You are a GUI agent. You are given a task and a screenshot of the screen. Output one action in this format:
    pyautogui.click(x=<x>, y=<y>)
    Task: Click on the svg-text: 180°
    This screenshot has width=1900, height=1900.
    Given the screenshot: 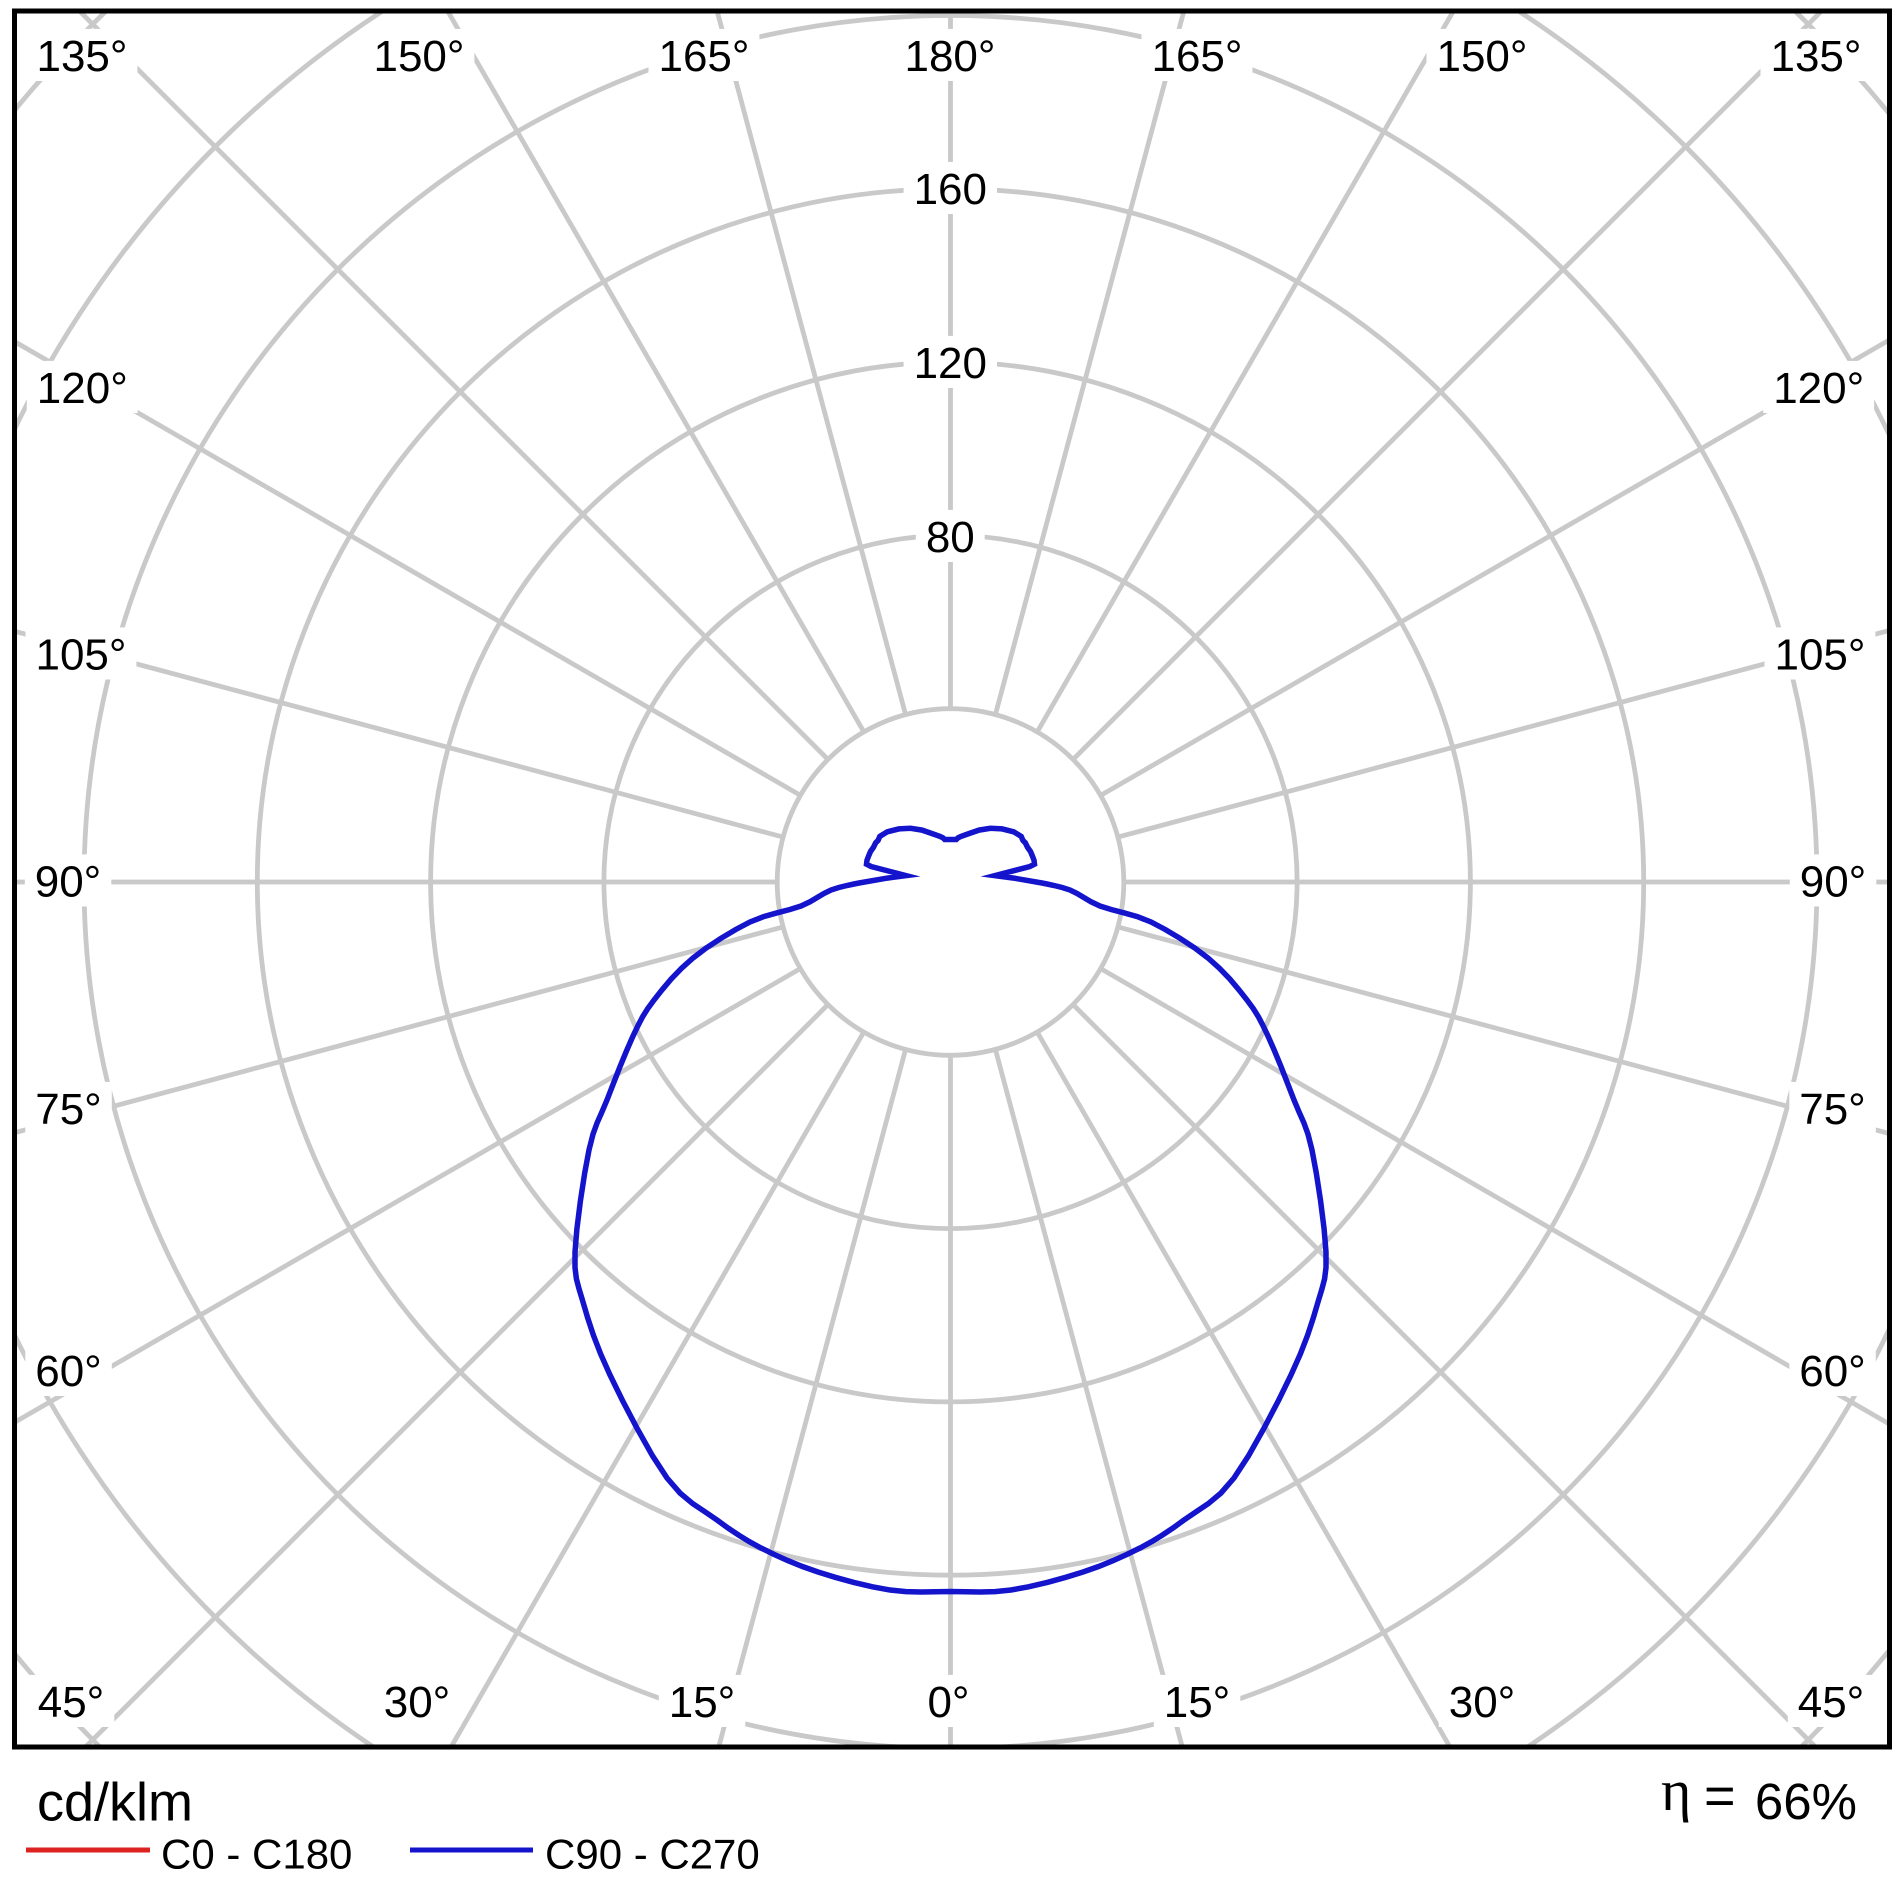 What is the action you would take?
    pyautogui.click(x=949, y=56)
    